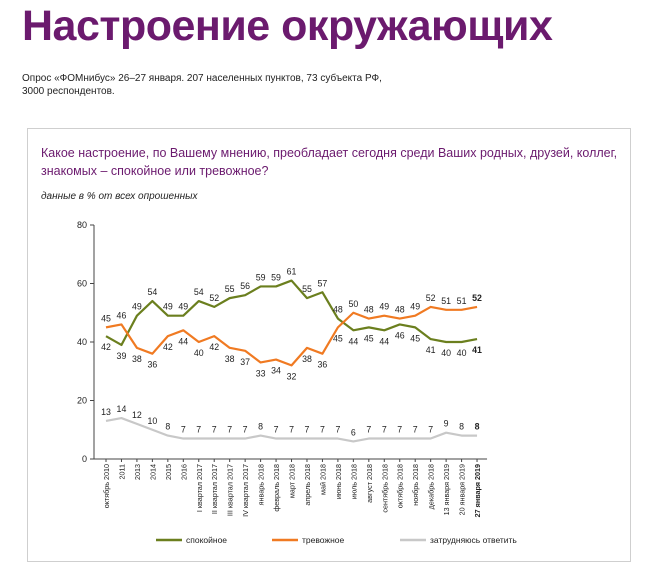 The image size is (650, 573). Describe the element at coordinates (473, 540) in the screenshot. I see `legend-label: затрудняюсь ответить` at that location.